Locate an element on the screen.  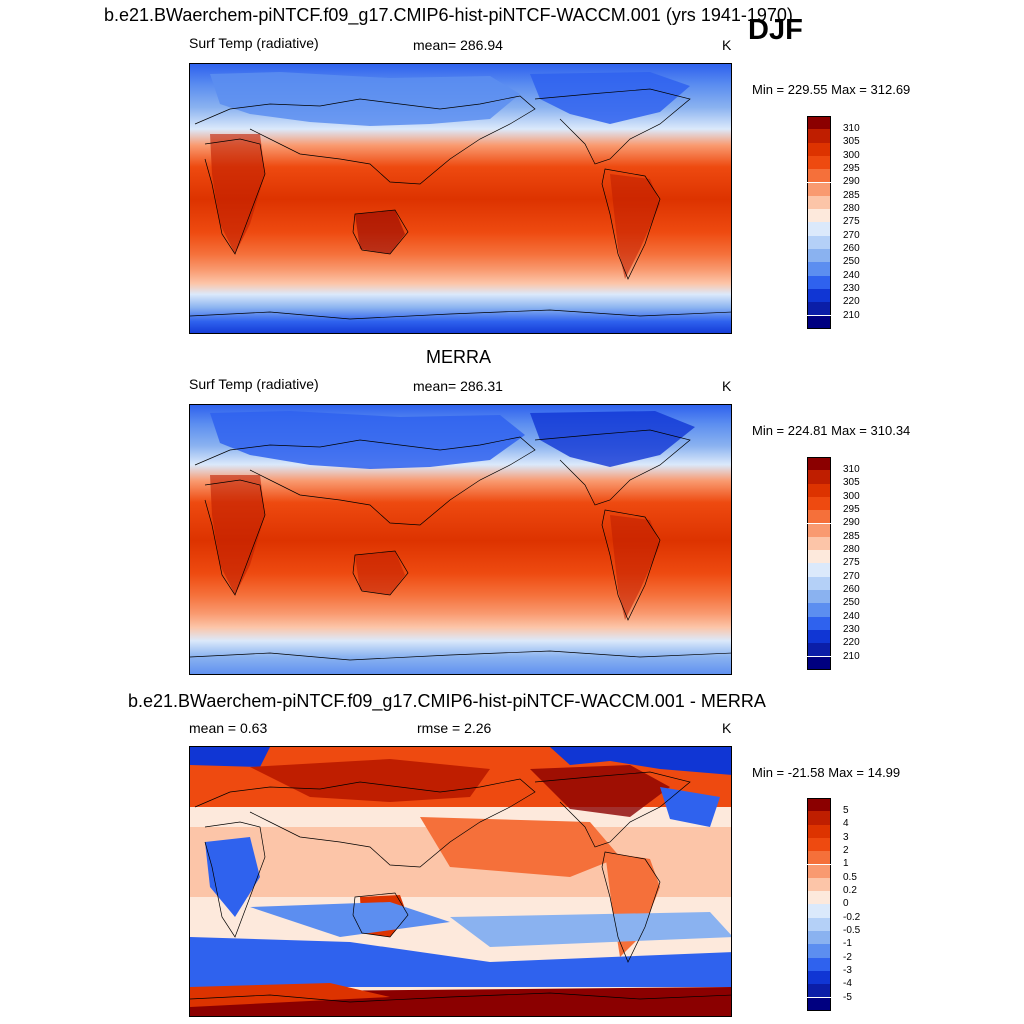
panel1-cbar-label: 270 is located at coordinates (851, 235).